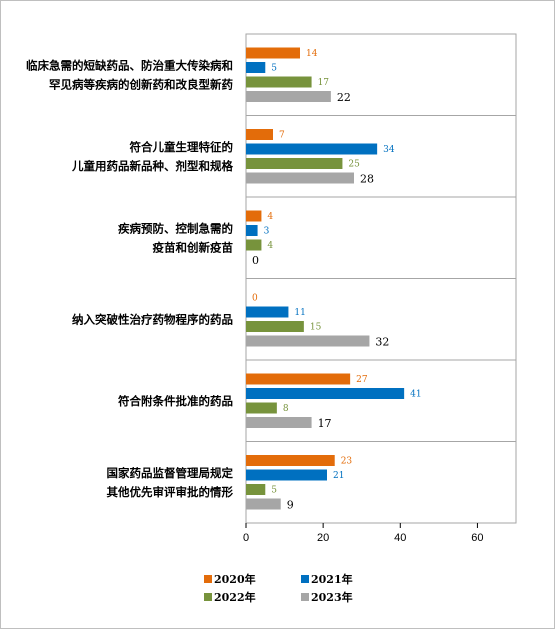 The height and width of the screenshot is (630, 555). Describe the element at coordinates (323, 538) in the screenshot. I see `x-tick-label: 20` at that location.